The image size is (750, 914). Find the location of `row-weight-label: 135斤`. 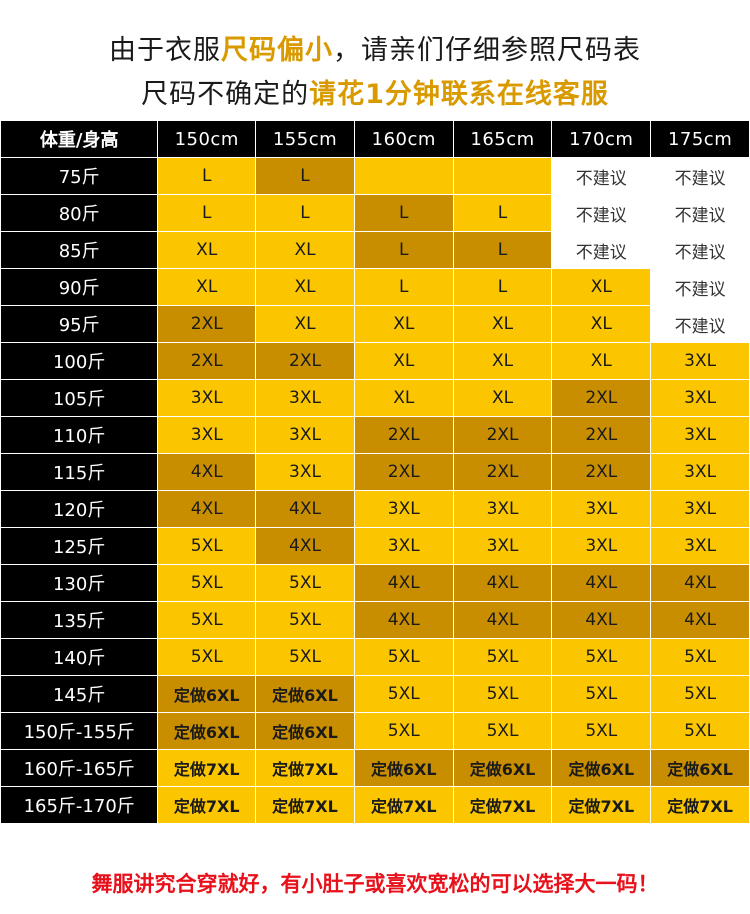

row-weight-label: 135斤 is located at coordinates (79, 620).